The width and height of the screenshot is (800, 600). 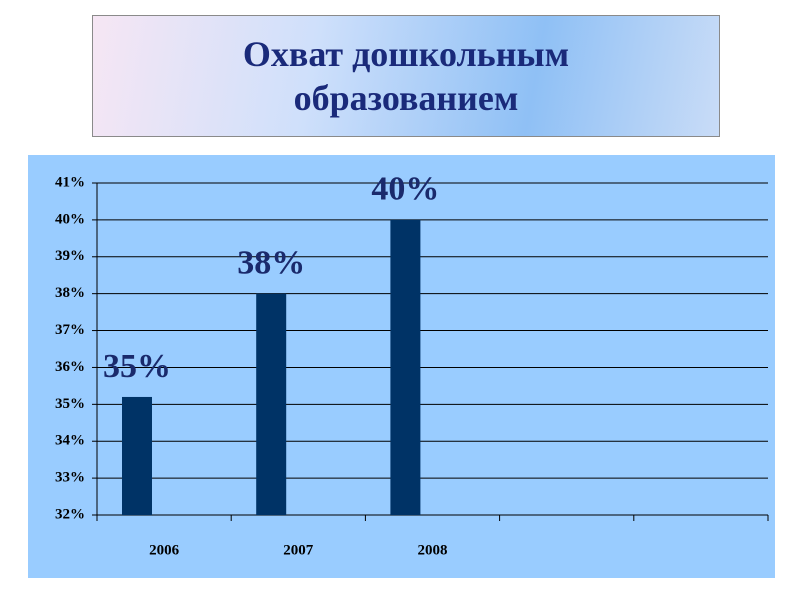 What do you see at coordinates (70, 219) in the screenshot?
I see `y-tick-label: 40%` at bounding box center [70, 219].